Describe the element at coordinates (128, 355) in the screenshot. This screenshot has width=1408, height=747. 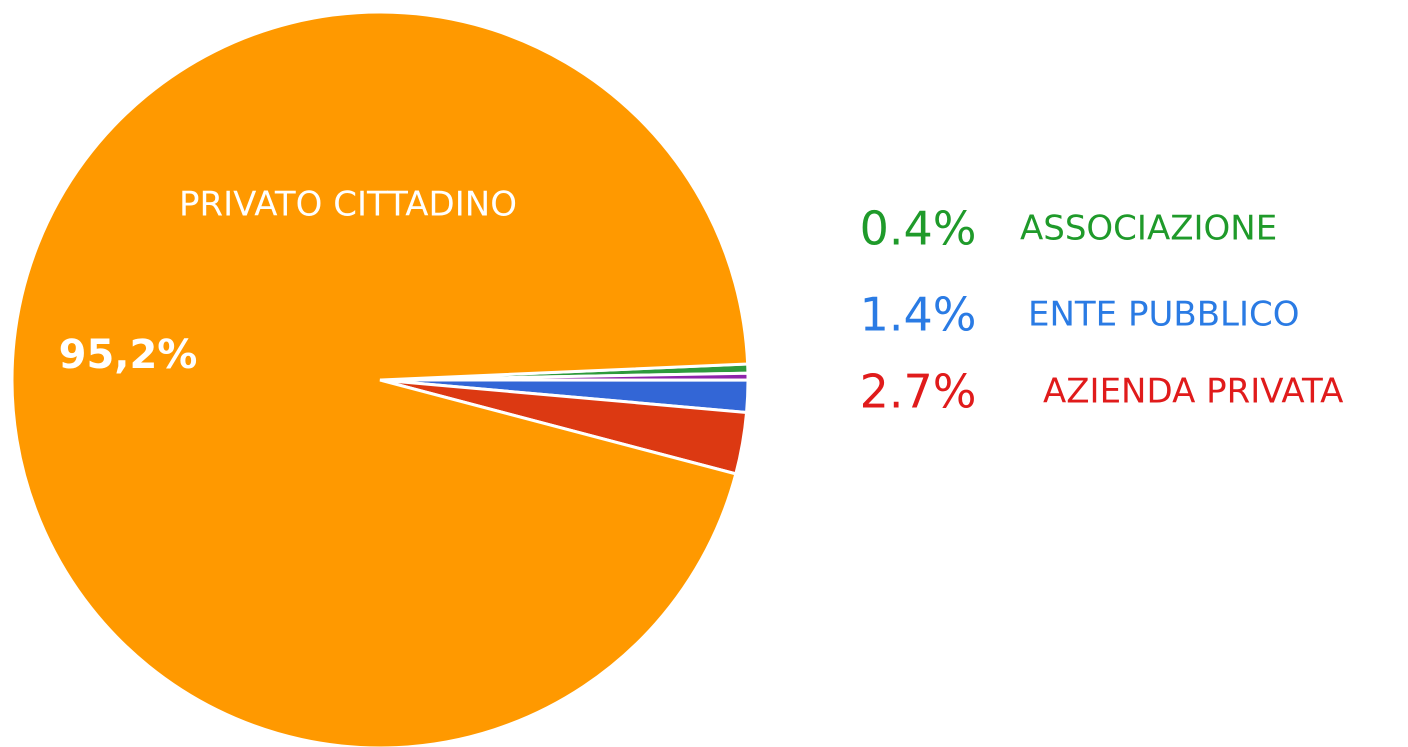
I see `slice-value: 95,2%` at that location.